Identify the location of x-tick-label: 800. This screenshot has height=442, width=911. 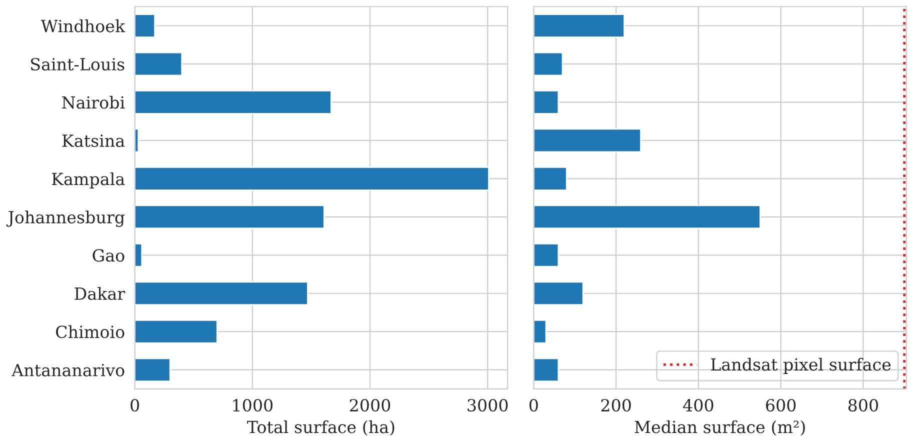
(863, 405).